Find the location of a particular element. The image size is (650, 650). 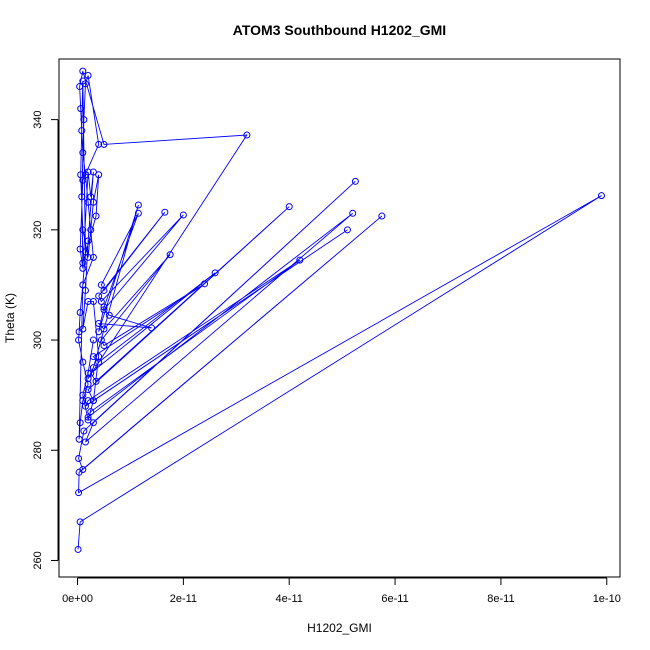

x-tick-label: 6e-11 is located at coordinates (394, 599).